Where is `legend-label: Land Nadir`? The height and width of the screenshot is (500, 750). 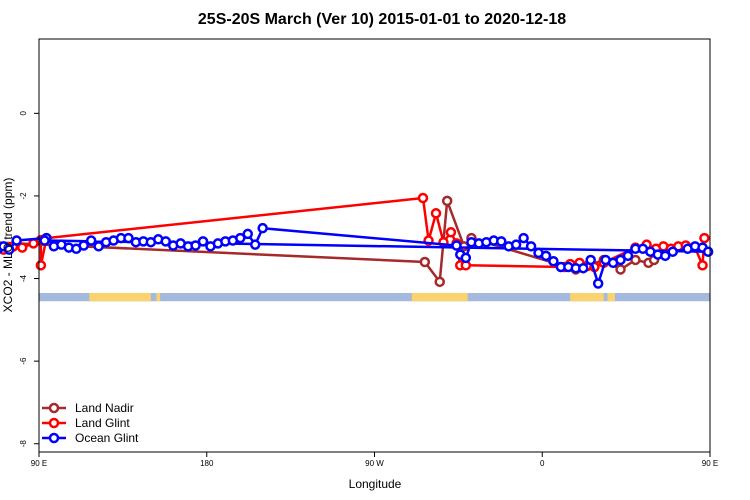 legend-label: Land Nadir is located at coordinates (104, 408).